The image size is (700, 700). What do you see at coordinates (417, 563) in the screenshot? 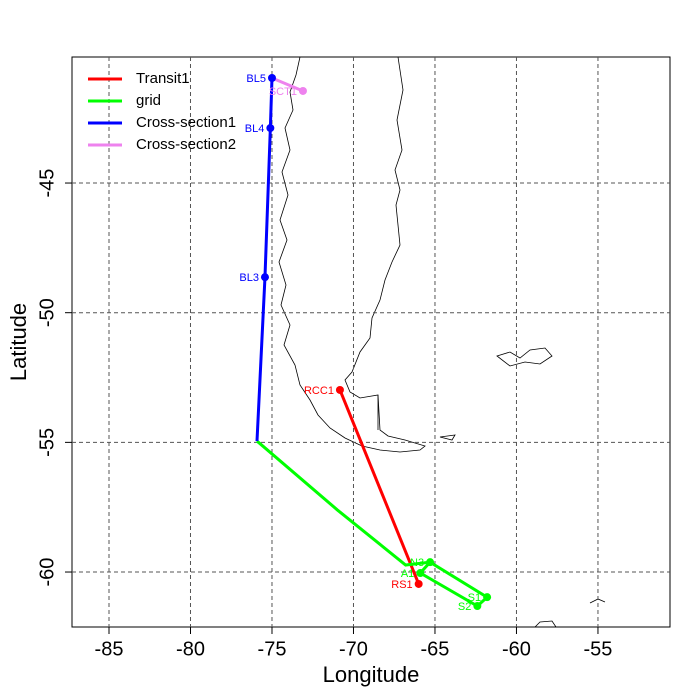
I see `station-label: N3` at bounding box center [417, 563].